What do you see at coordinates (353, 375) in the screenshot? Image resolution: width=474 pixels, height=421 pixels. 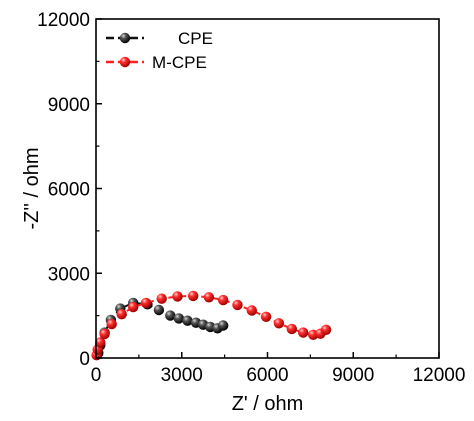 I see `x-tick-label: 9000` at bounding box center [353, 375].